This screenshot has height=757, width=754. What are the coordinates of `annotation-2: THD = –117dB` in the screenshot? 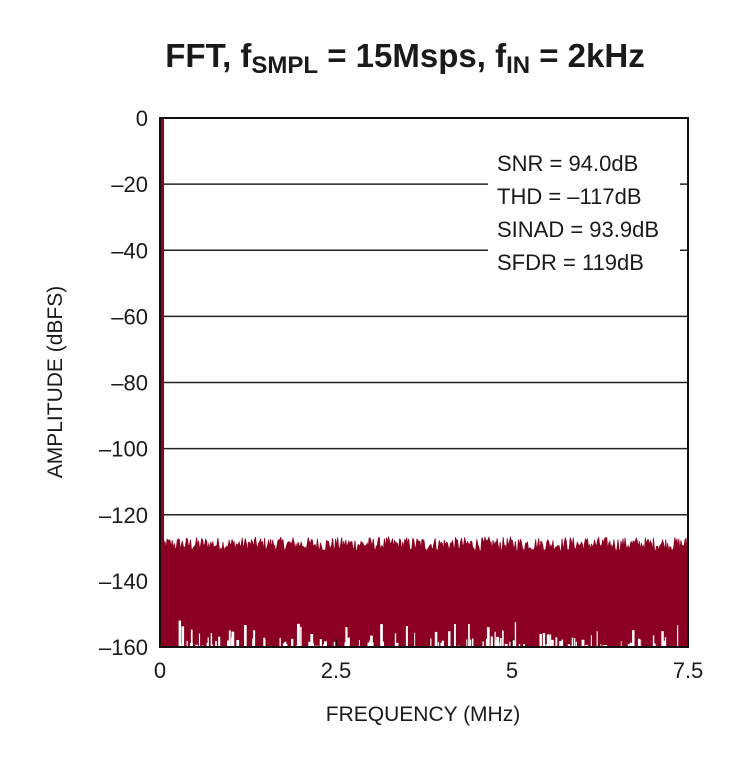 It's located at (569, 196).